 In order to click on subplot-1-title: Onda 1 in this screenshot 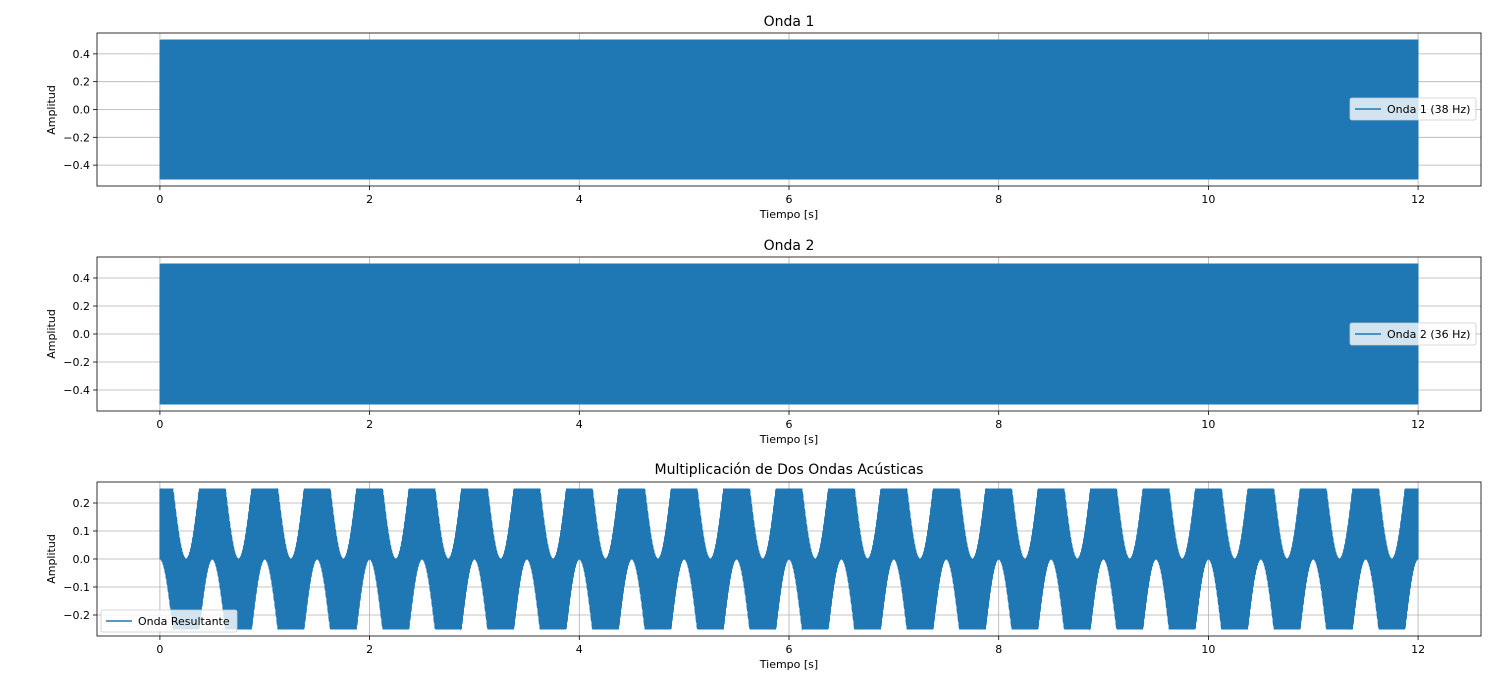, I will do `click(789, 22)`.